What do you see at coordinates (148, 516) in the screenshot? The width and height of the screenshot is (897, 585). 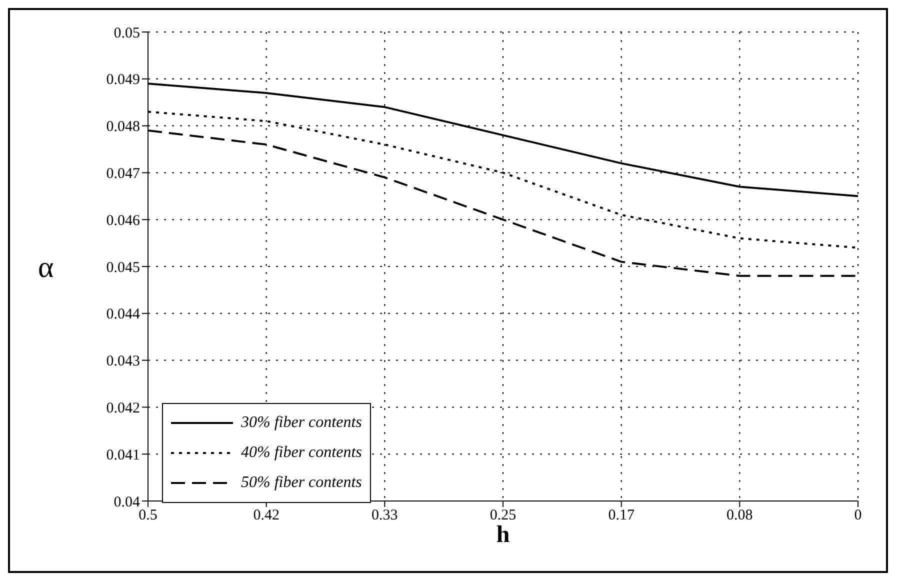 I see `x-tick-label: 0.5` at bounding box center [148, 516].